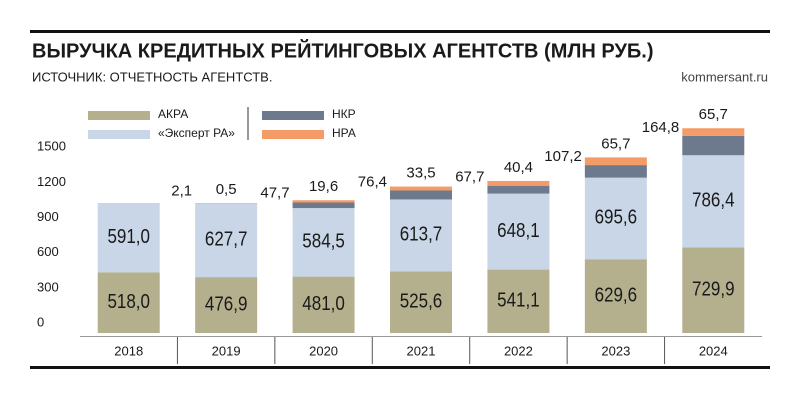 This screenshot has height=404, width=800. Describe the element at coordinates (196, 133) in the screenshot. I see `legend-label: «Эксперт РА»` at that location.